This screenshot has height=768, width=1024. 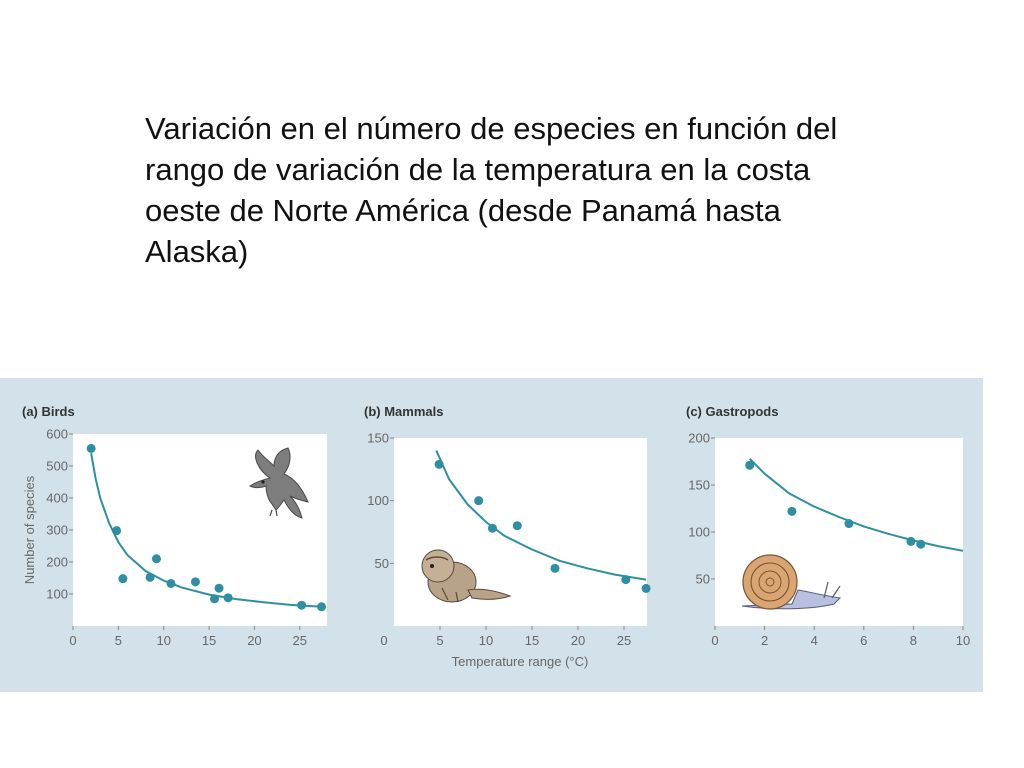 I want to click on snail-icon, so click(x=791, y=582).